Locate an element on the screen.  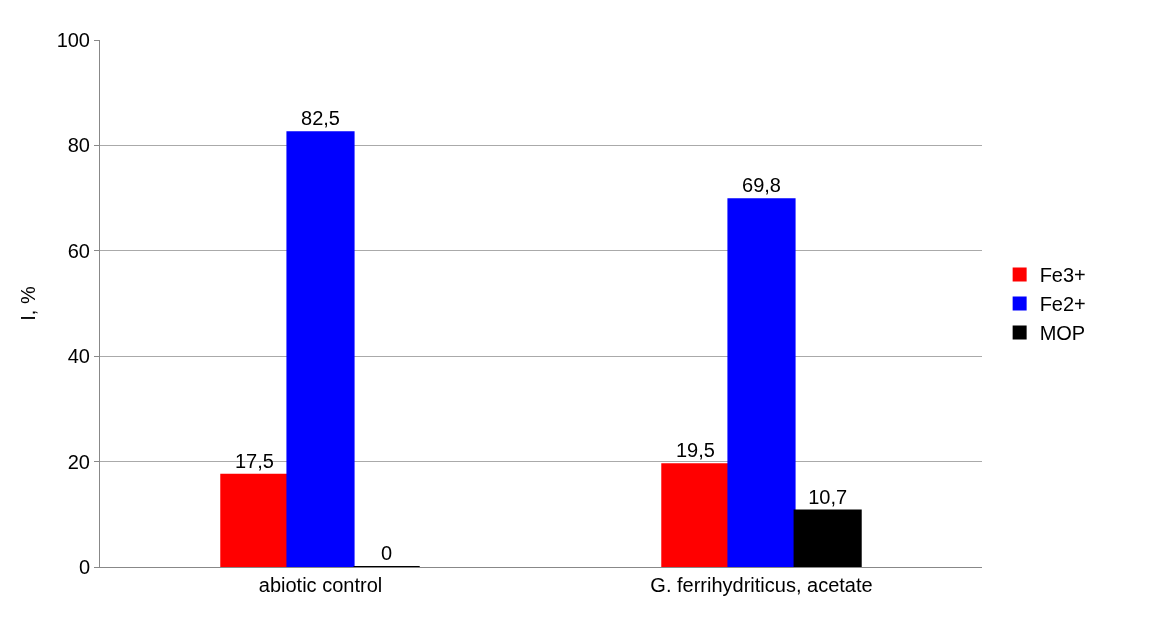
y-tick-label: 100 is located at coordinates (73, 40).